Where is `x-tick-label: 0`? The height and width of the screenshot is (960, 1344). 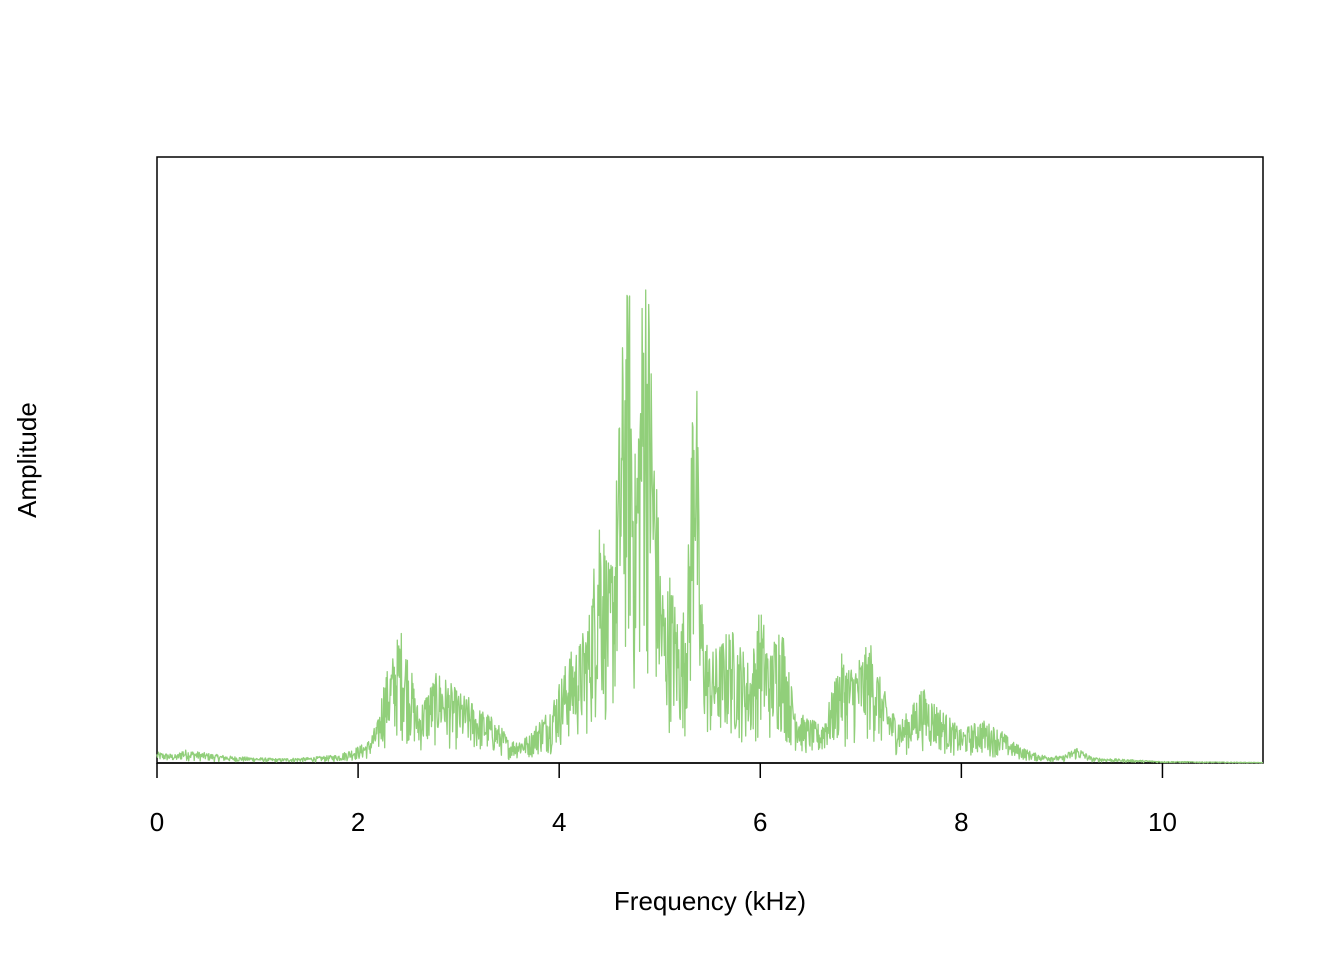
x-tick-label: 0 is located at coordinates (157, 822).